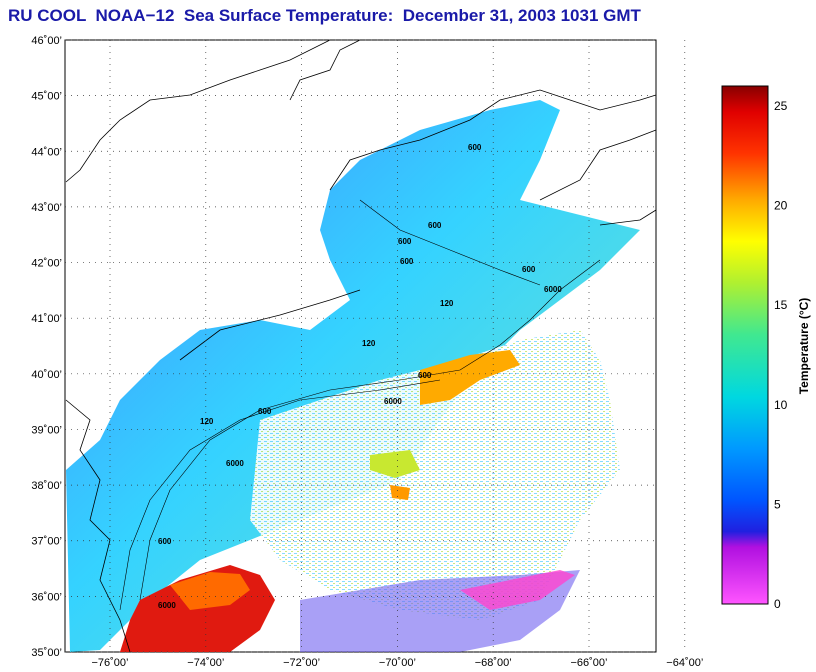  I want to click on latitude-label: 43˚00’, so click(46, 208).